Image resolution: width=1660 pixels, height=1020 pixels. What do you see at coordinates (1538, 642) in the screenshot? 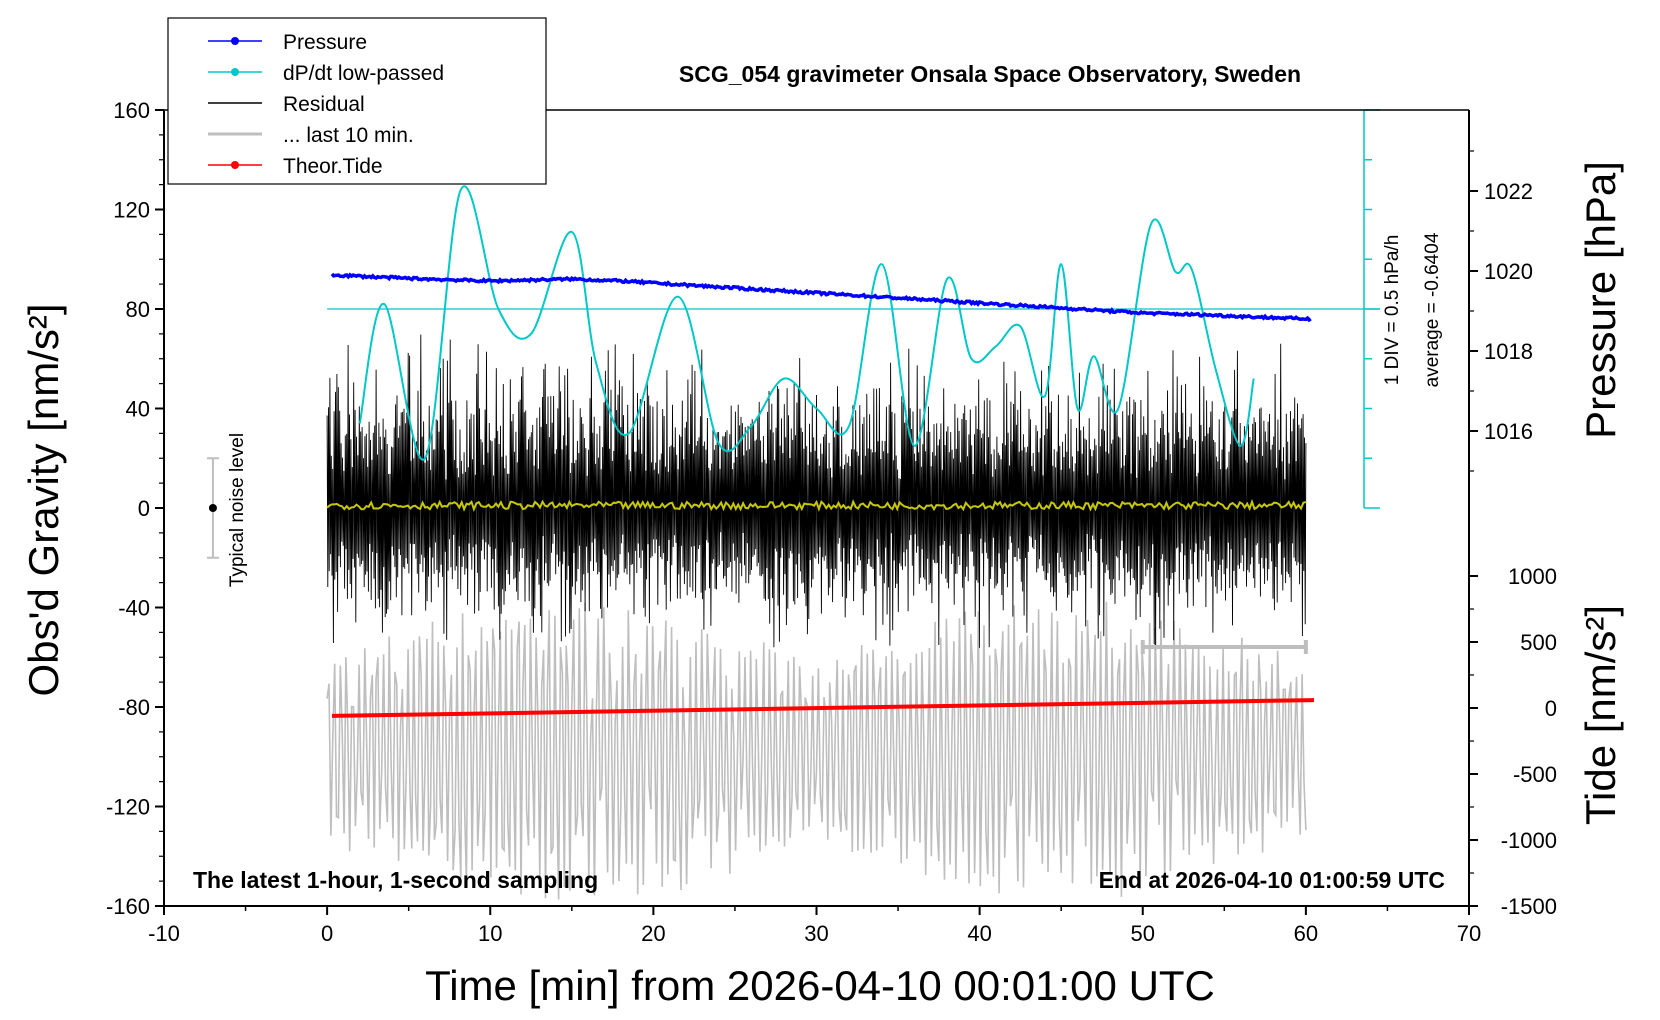
I see `tide-tick-label: 500` at bounding box center [1538, 642].